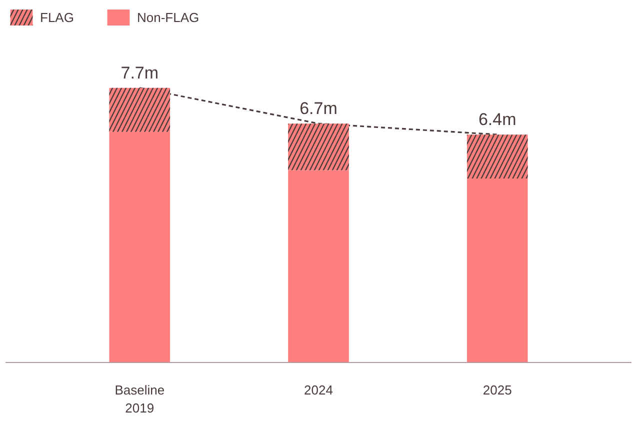 Image resolution: width=641 pixels, height=424 pixels. I want to click on legend-label: Non-FLAG, so click(168, 17).